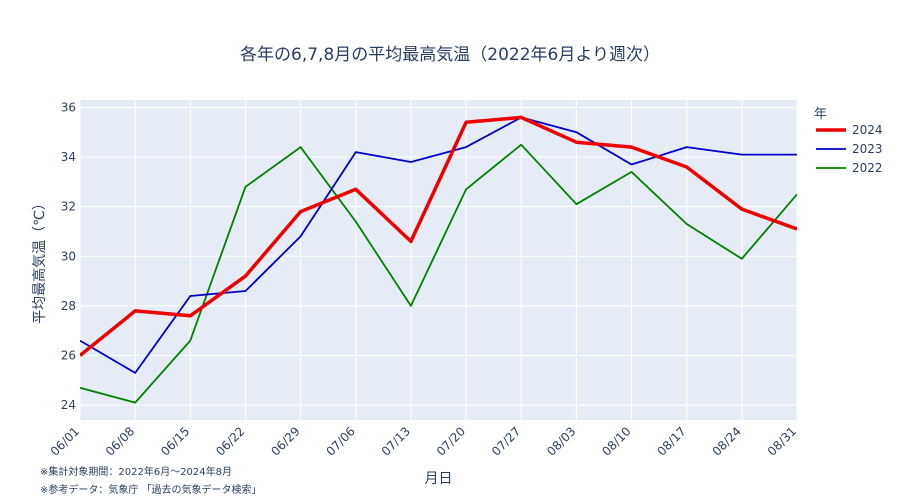 This screenshot has width=900, height=500. Describe the element at coordinates (450, 55) in the screenshot. I see `chart-title: 各年の6,7,8月の平均最高気温（2022年6月より週次）` at that location.